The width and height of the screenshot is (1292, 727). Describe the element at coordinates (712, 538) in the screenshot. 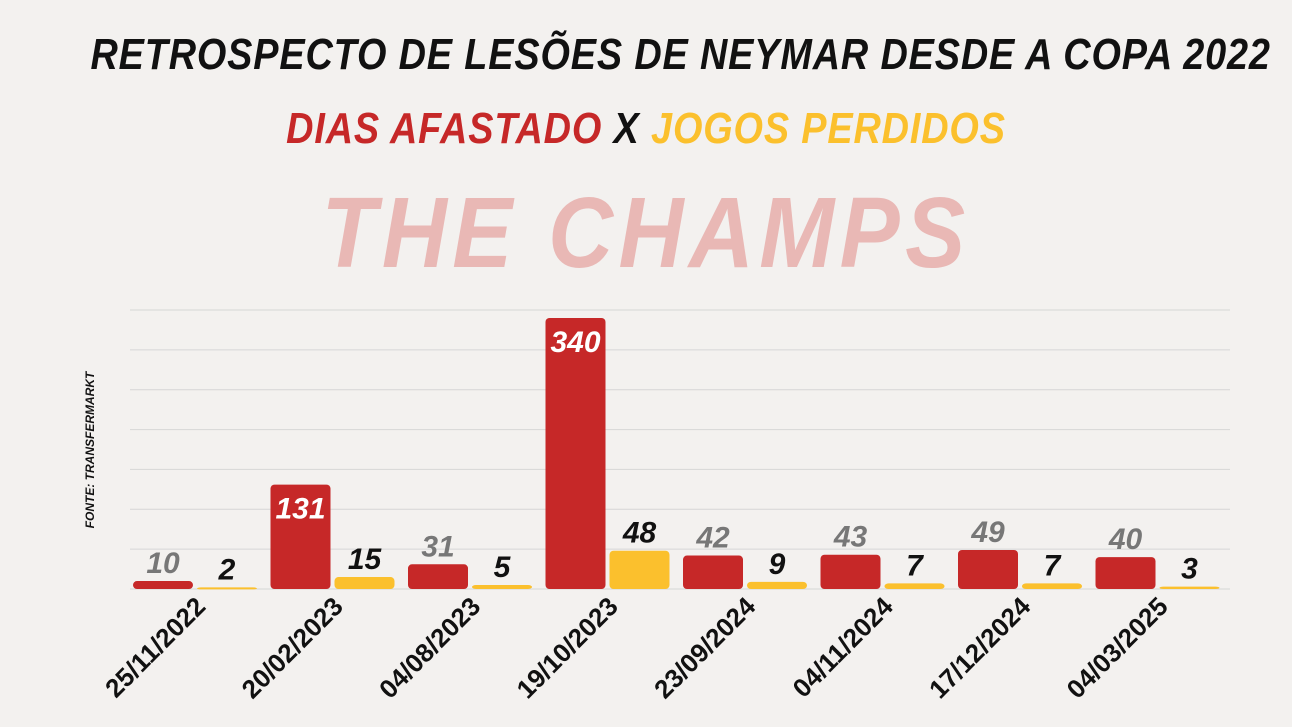

I see `data-label-days: 42` at that location.